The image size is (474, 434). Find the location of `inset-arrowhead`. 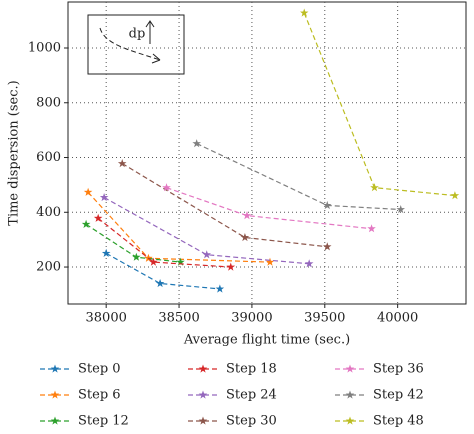

inset-arrowhead is located at coordinates (156, 58).